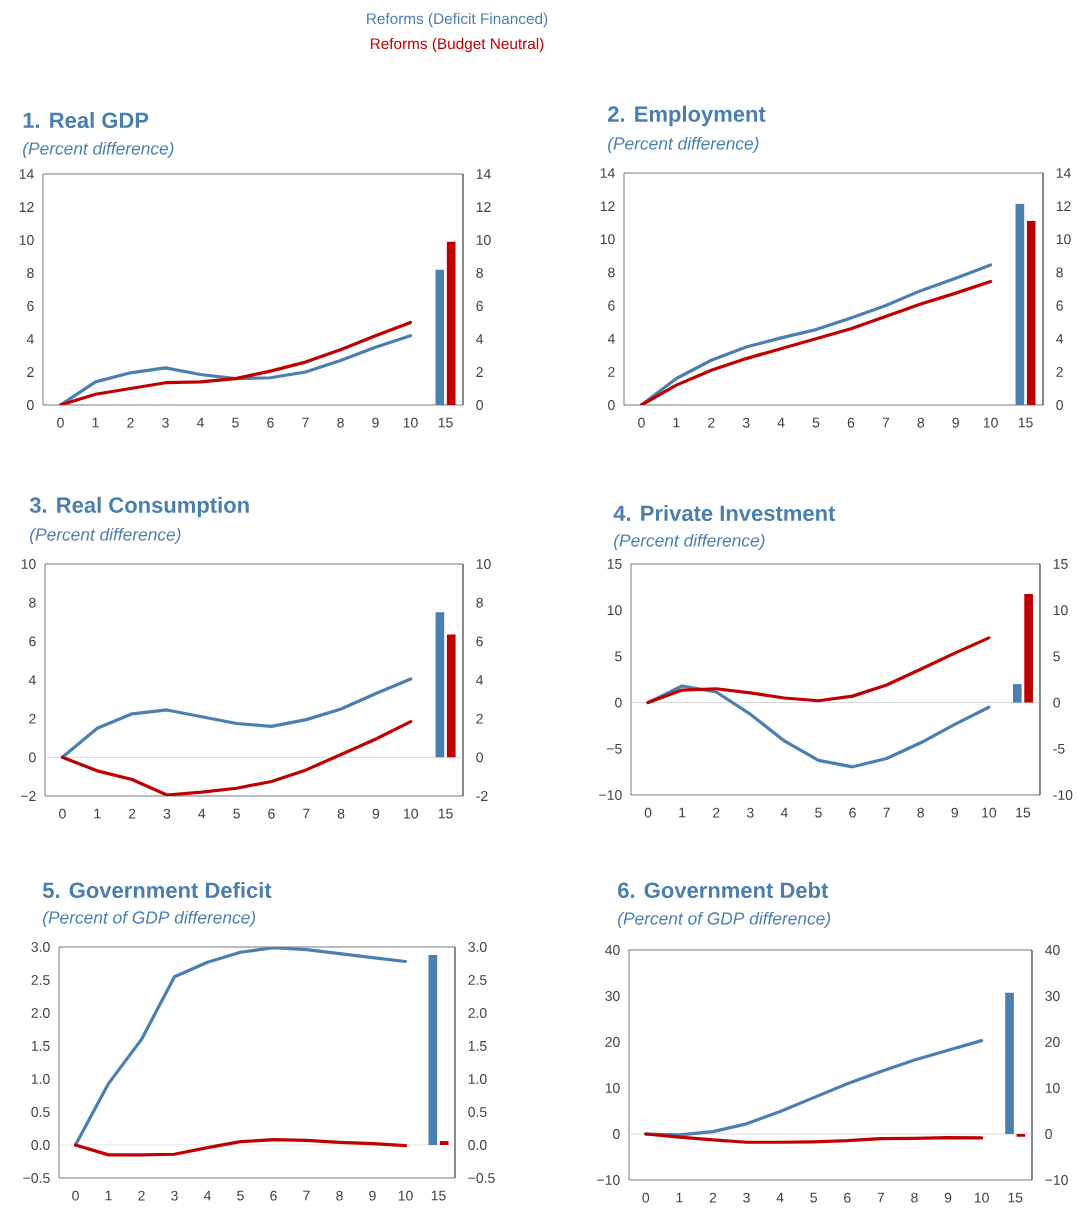 Image resolution: width=1078 pixels, height=1214 pixels. Describe the element at coordinates (40, 1013) in the screenshot. I see `y-tick-label: 2.0` at that location.